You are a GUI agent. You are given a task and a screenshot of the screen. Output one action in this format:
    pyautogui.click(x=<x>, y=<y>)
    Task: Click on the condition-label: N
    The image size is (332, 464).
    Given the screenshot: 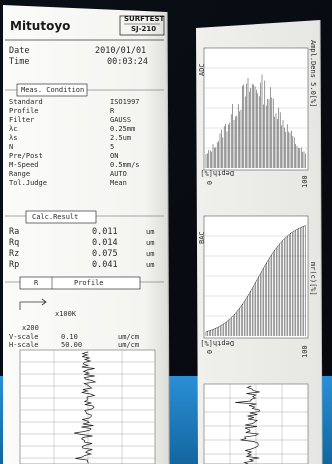 What is the action you would take?
    pyautogui.click(x=11, y=147)
    